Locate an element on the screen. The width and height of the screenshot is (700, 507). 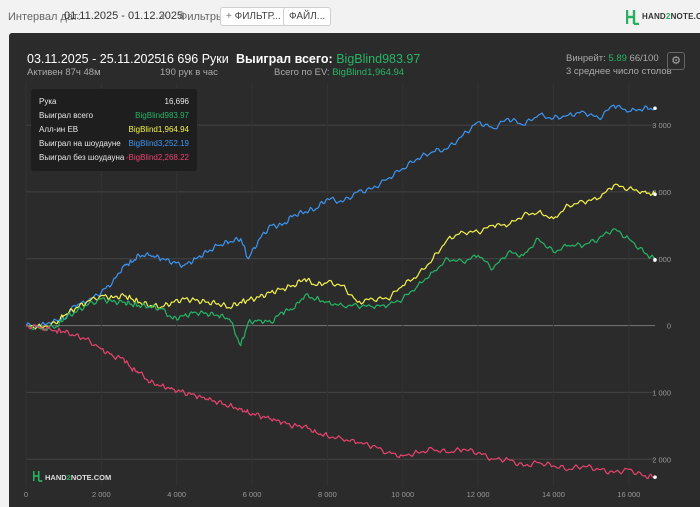
ev-total: Всего по EV: BigBlind1,964.94 is located at coordinates (339, 72).